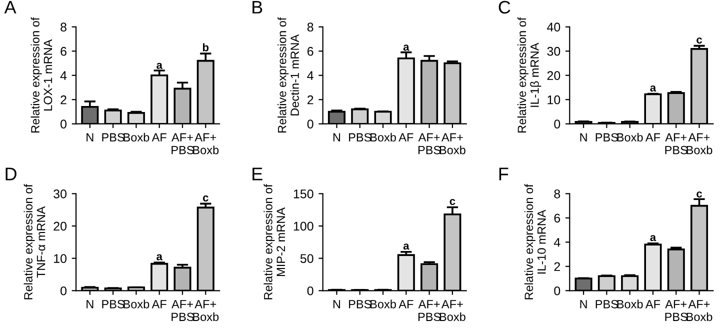  Describe the element at coordinates (553, 27) in the screenshot. I see `y-tick-label: 40` at that location.